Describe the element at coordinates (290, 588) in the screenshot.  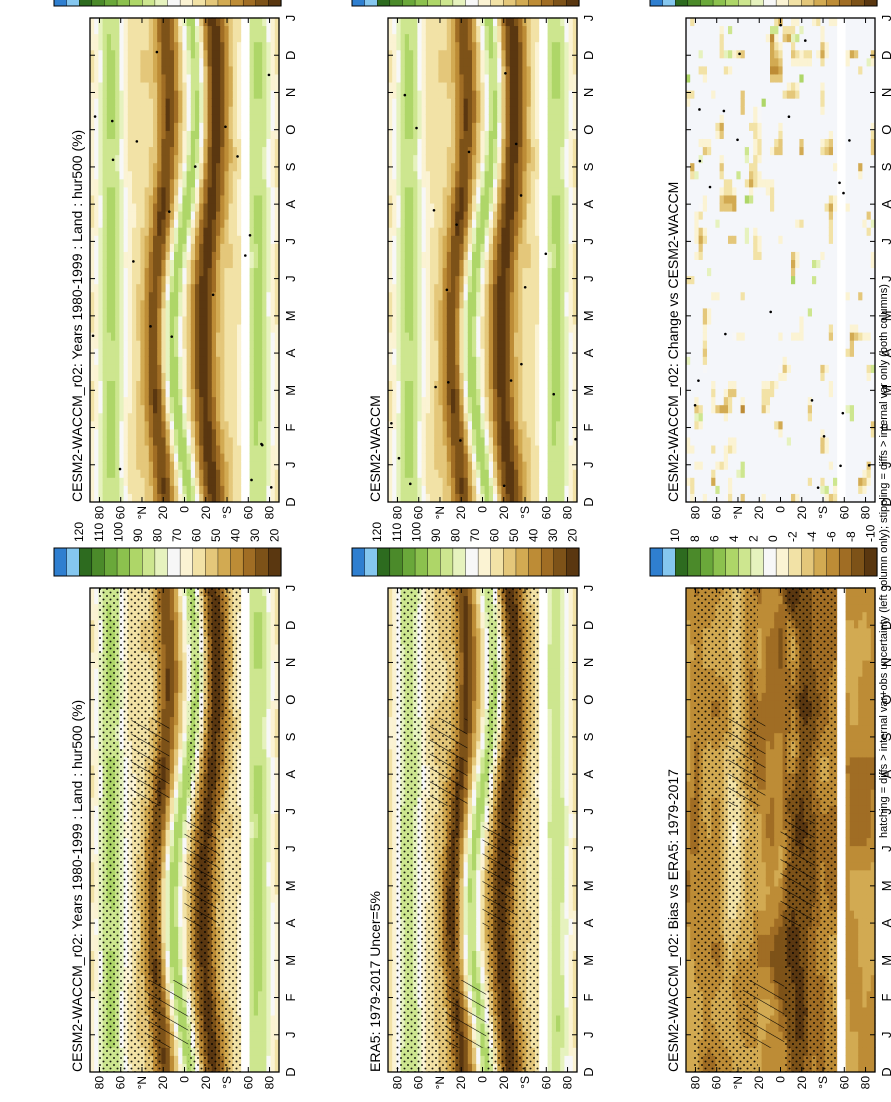
I see `x-tick-label: J` at that location.